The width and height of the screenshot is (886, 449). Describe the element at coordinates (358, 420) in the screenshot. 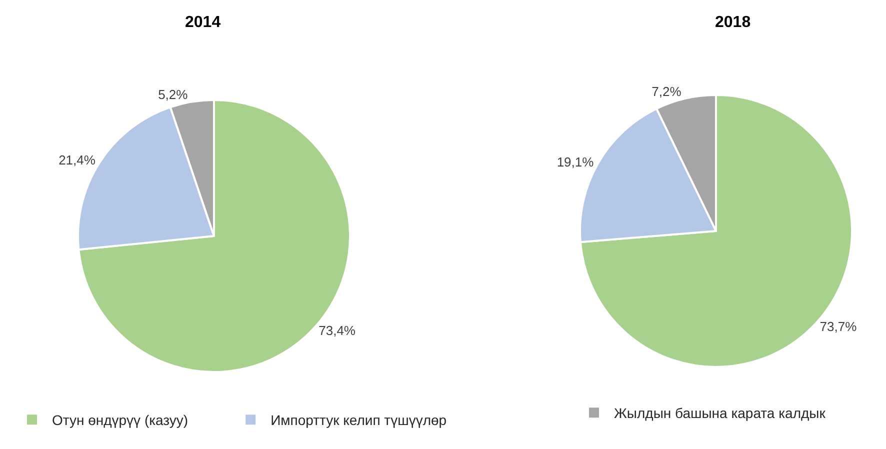

I see `legend-label: Импорттук келип түшүүлөр` at that location.